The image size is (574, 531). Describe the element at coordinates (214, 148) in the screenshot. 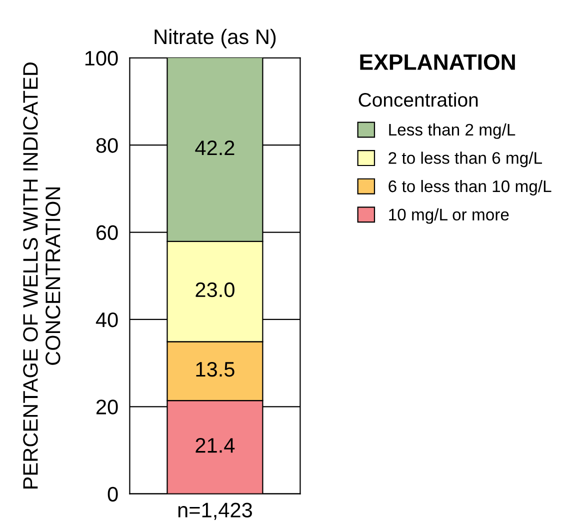

I see `data-label: 42.2` at that location.